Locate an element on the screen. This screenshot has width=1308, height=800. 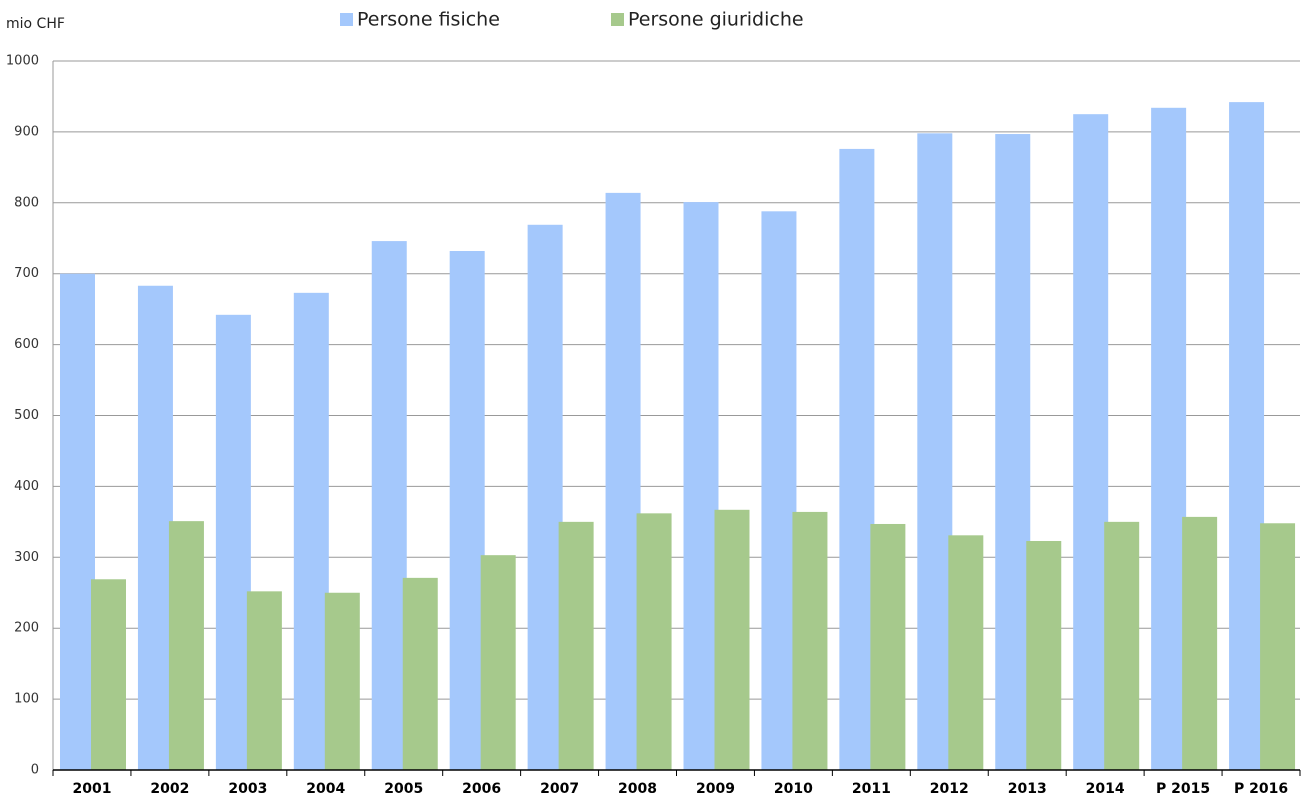
y-tick-label: 400 is located at coordinates (26, 486).